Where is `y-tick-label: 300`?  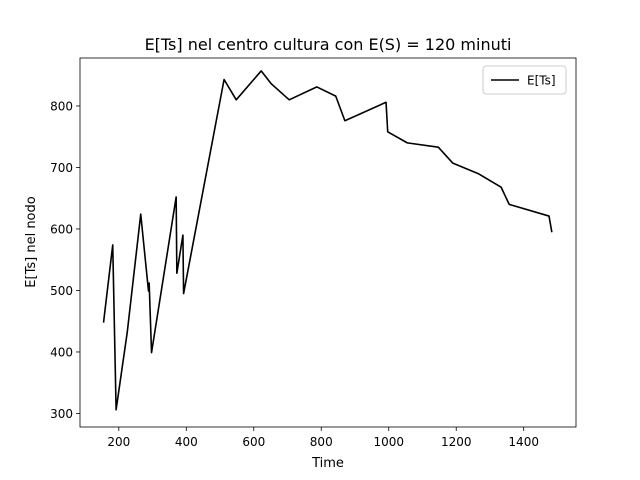
y-tick-label: 300 is located at coordinates (61, 414).